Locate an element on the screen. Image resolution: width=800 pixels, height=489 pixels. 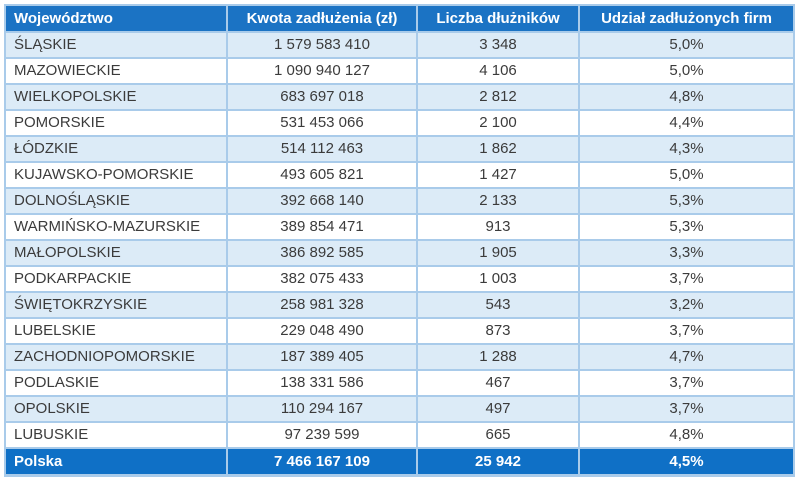
table-row: KUJAWSKO-POMORSKIE 493 605 821 1 427 5,0% is located at coordinates (399, 175).